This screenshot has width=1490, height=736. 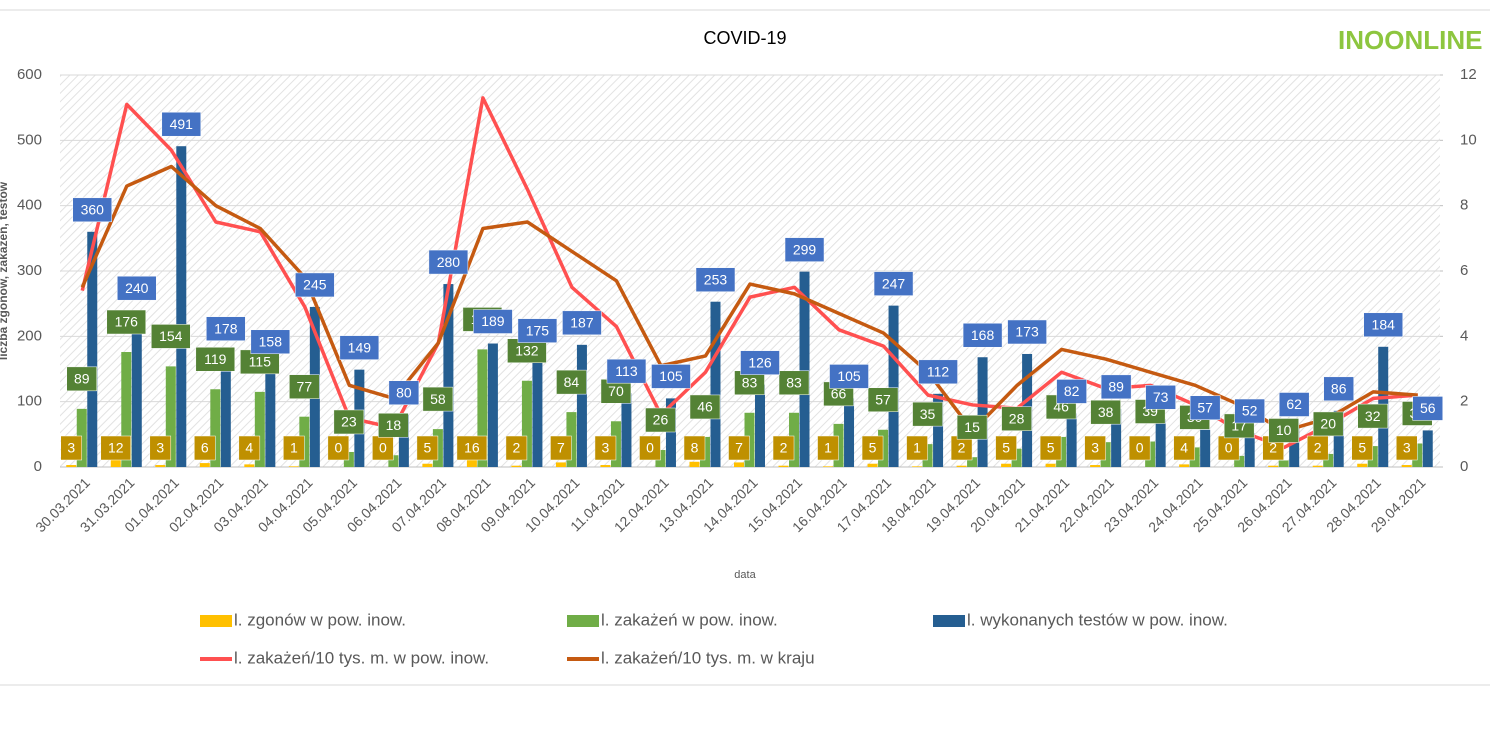 What do you see at coordinates (1184, 448) in the screenshot?
I see `data-label: 4` at bounding box center [1184, 448].